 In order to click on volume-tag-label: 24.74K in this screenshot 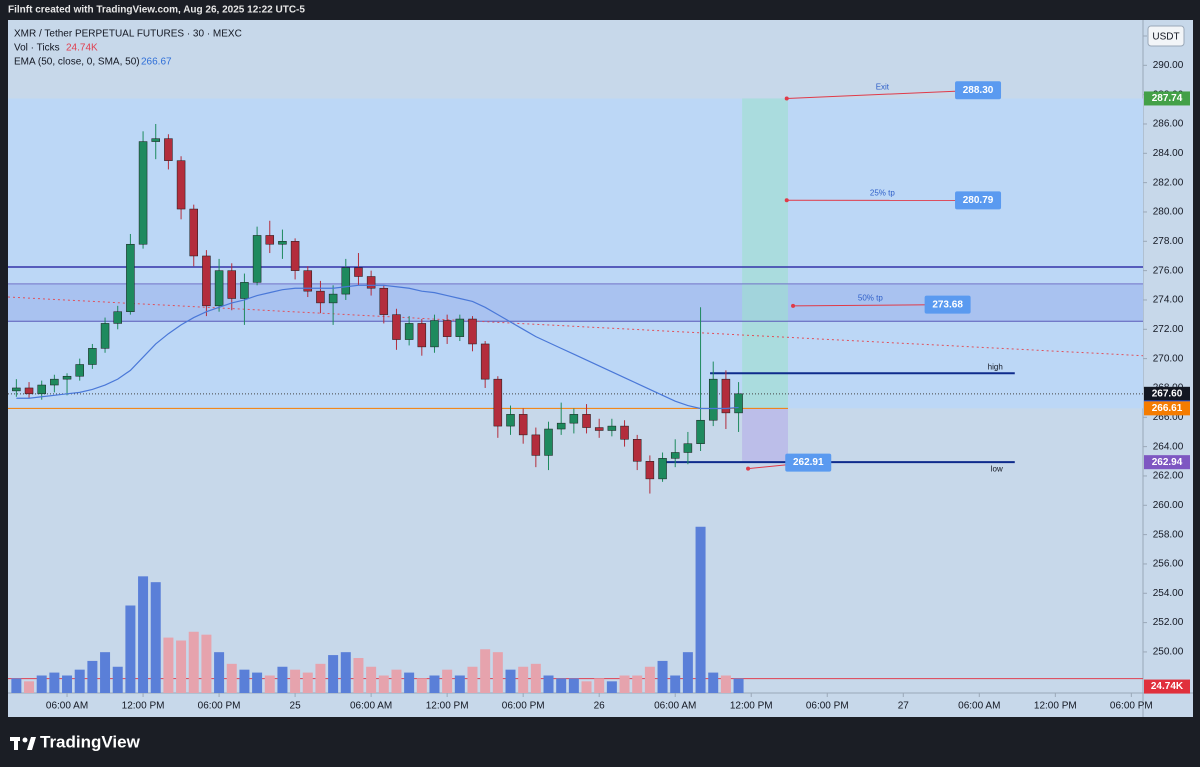, I will do `click(1167, 686)`.